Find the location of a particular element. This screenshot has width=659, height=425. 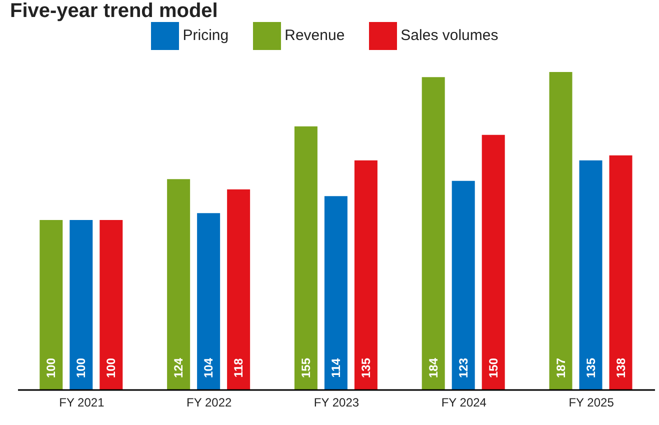

legend-label: Pricing is located at coordinates (205, 35).